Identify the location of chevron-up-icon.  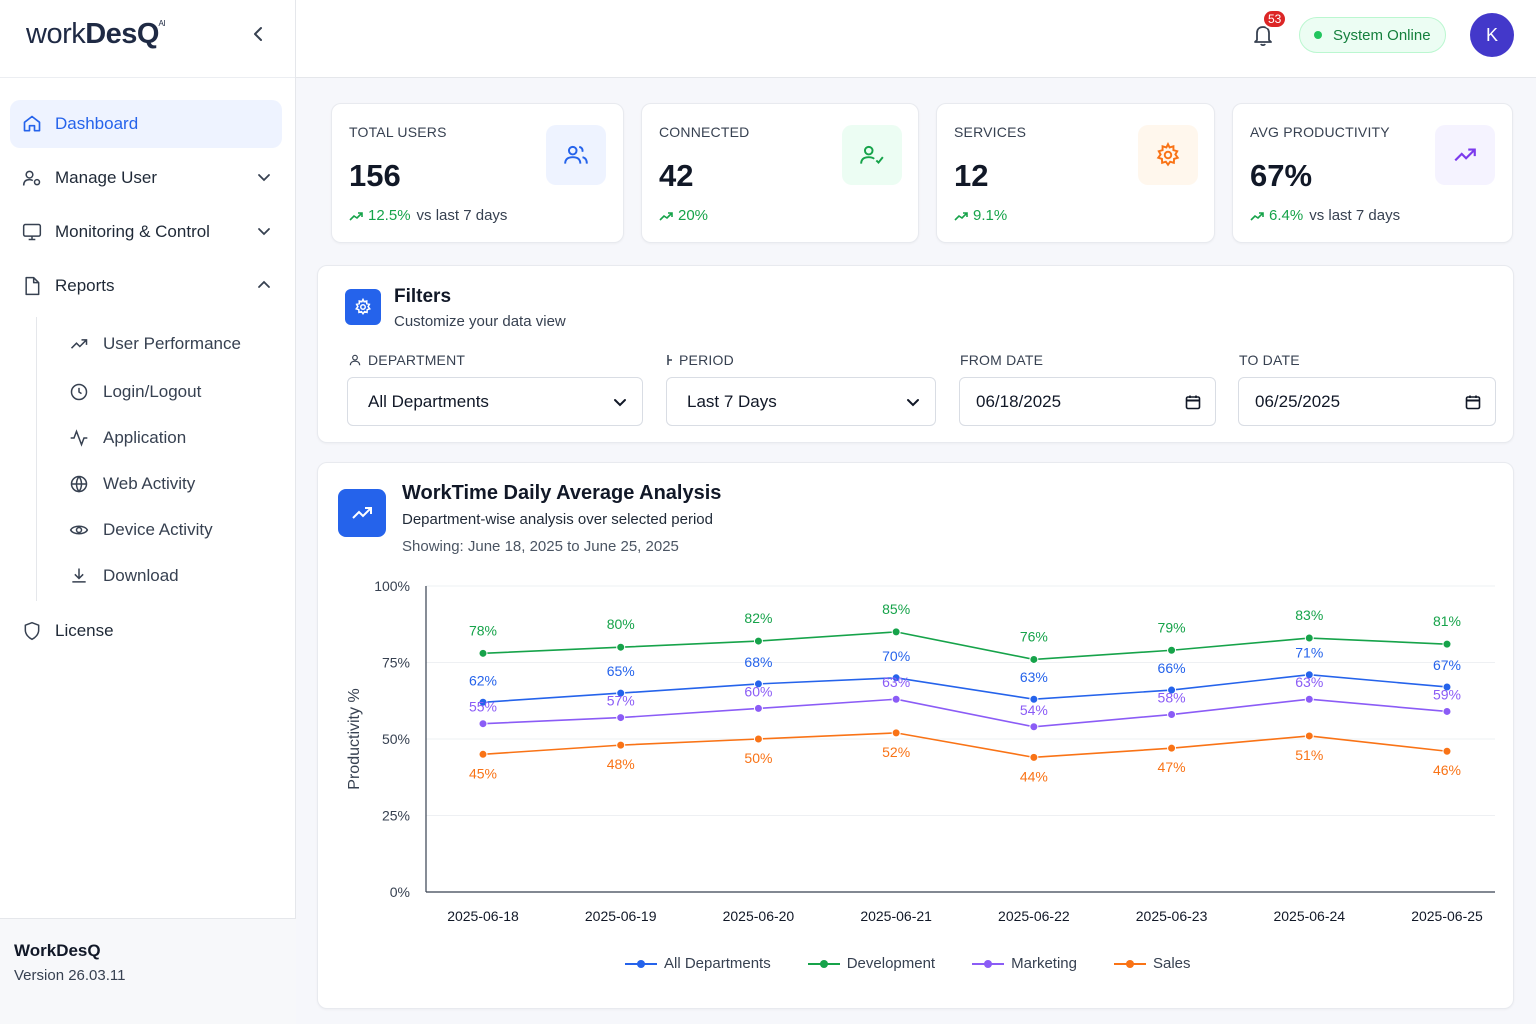
(264, 285).